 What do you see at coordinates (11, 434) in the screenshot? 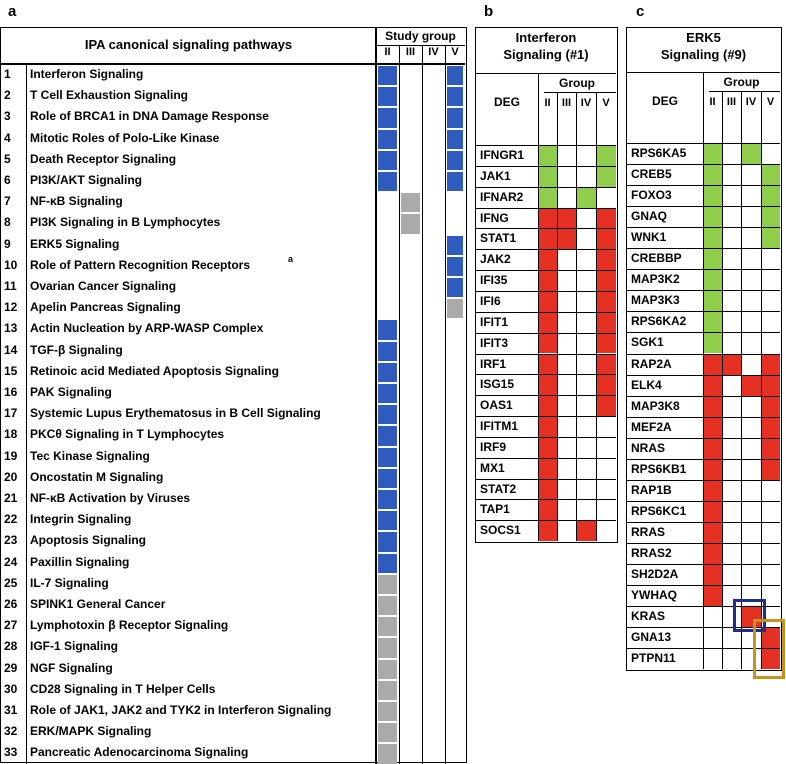
I see `pathway-number: 18` at bounding box center [11, 434].